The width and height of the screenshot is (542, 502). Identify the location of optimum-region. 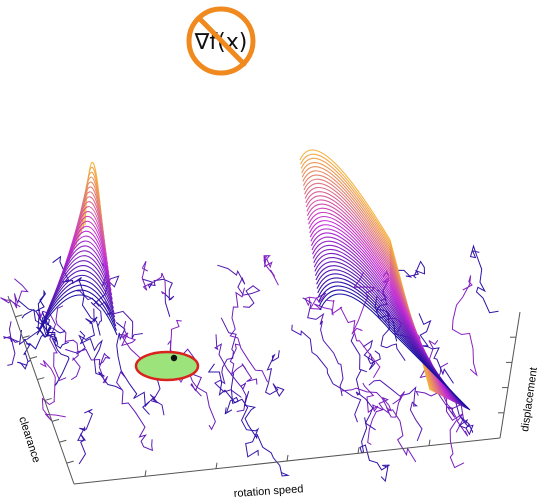
(167, 366).